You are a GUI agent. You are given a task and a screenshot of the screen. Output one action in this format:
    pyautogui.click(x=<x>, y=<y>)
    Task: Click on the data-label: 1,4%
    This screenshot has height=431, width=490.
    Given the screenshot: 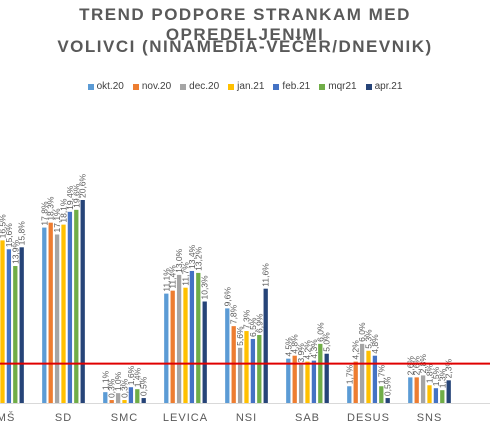 What is the action you would take?
    pyautogui.click(x=137, y=377)
    